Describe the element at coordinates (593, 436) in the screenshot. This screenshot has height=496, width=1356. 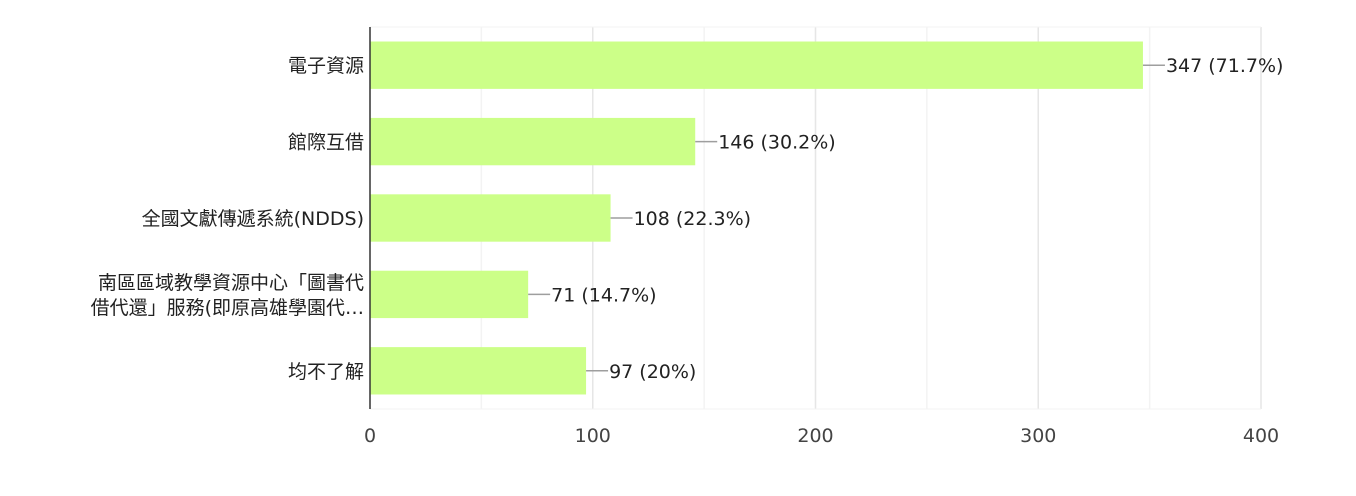
I see `x-tick-label: 100` at that location.